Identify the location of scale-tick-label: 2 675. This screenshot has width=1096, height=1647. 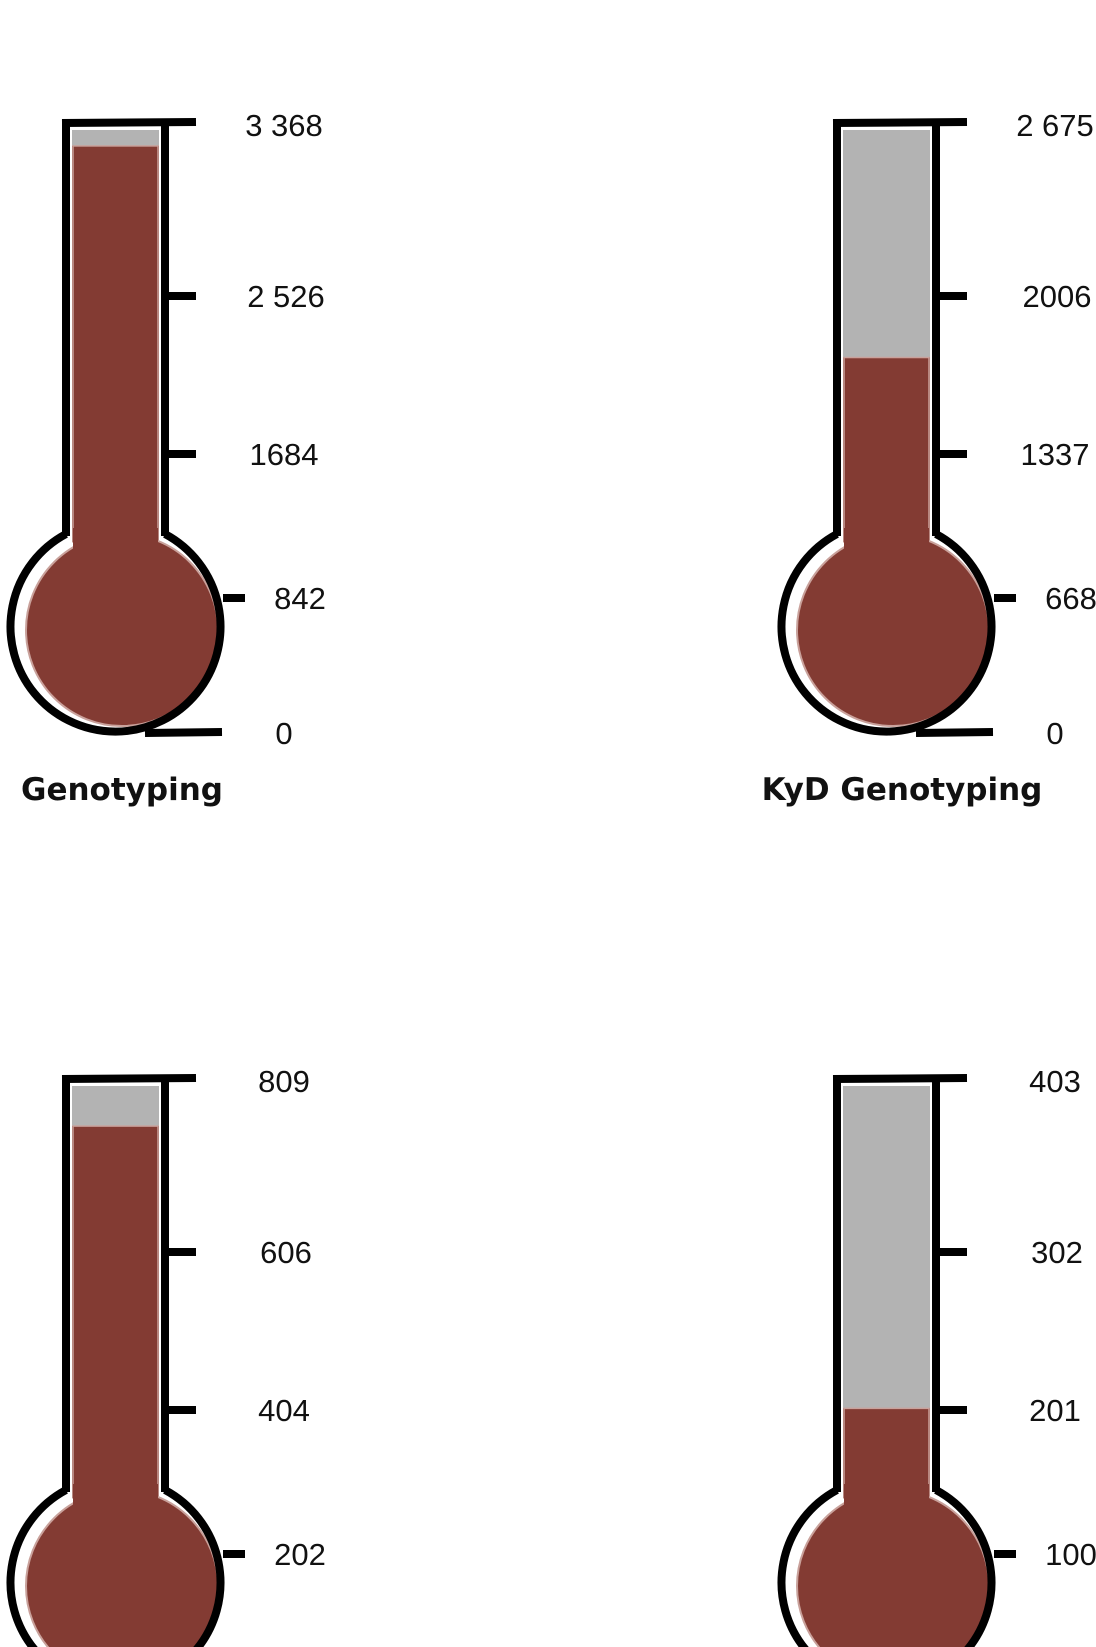
(1055, 125).